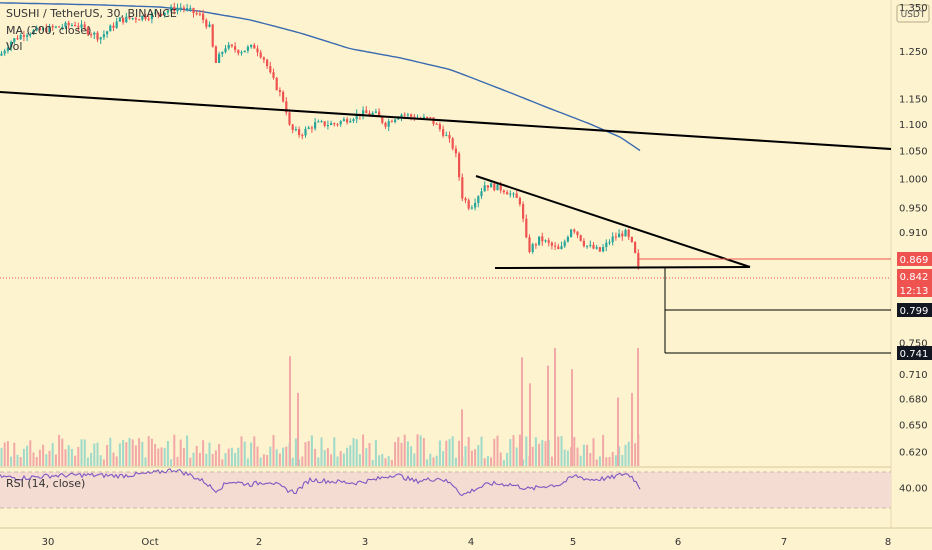 The width and height of the screenshot is (932, 550). I want to click on time-tick-label: 8, so click(888, 542).